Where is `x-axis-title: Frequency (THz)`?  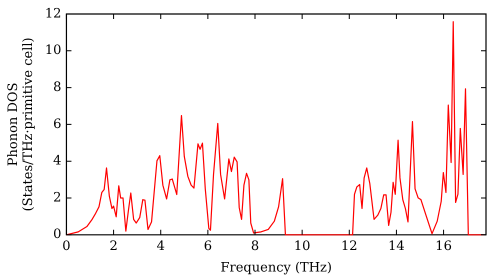
x-axis-title: Frequency (THz) is located at coordinates (276, 268).